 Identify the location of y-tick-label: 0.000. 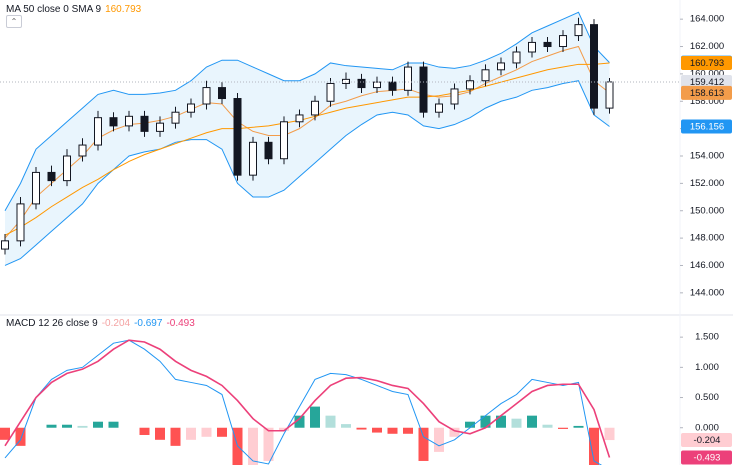
(707, 427).